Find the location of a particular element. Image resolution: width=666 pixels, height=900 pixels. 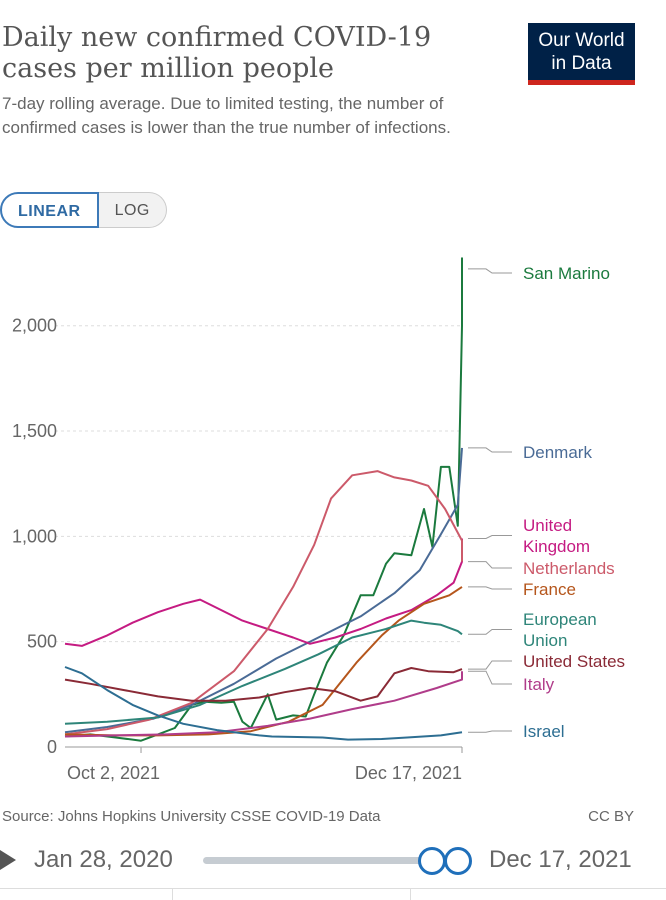

timeline: Jan 28, 2020 Dec 17, 2021 is located at coordinates (333, 860).